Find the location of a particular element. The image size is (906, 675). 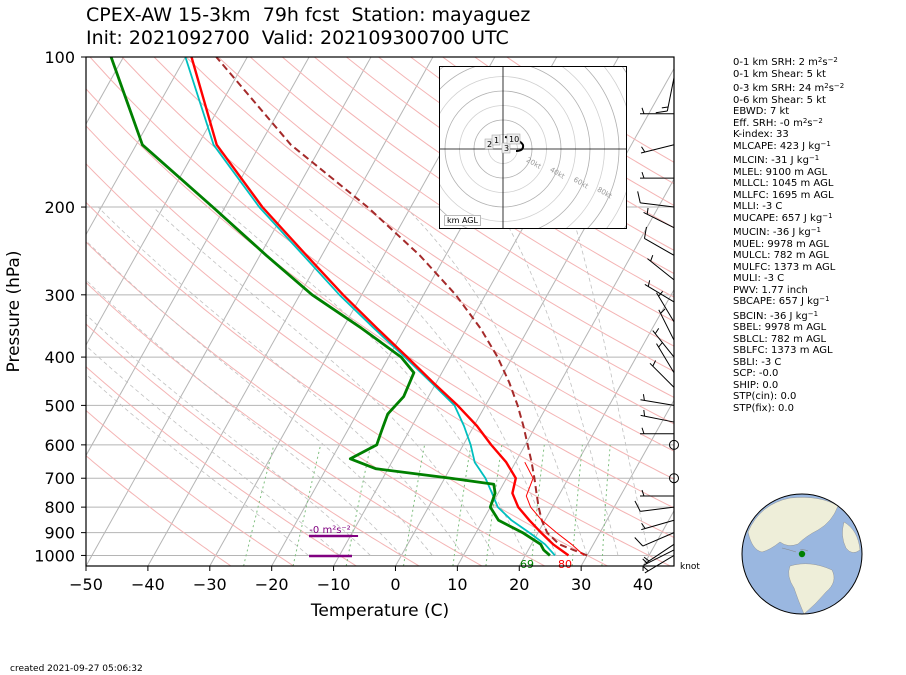

hodograph-ring-label: 80kt is located at coordinates (605, 193).